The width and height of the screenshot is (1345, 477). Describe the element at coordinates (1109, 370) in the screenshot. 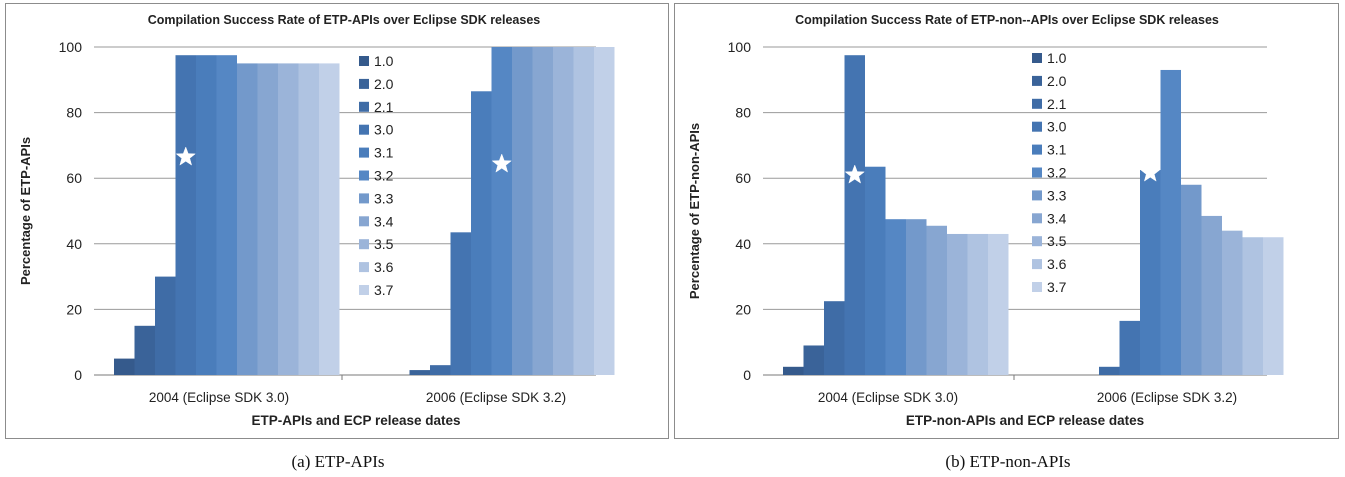

I see `bar-2-1-cat1` at that location.